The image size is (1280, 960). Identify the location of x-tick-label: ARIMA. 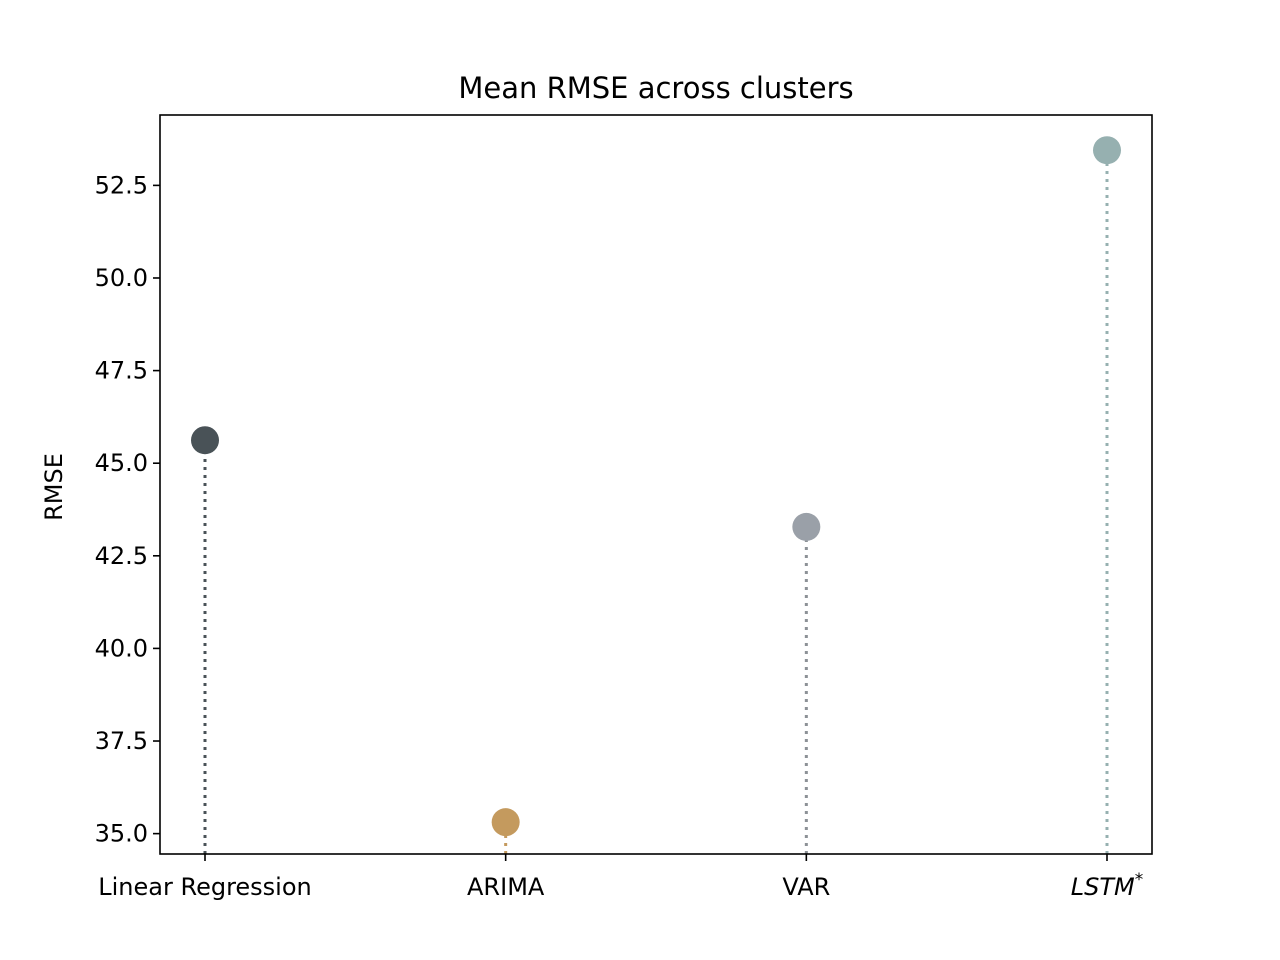
(506, 887).